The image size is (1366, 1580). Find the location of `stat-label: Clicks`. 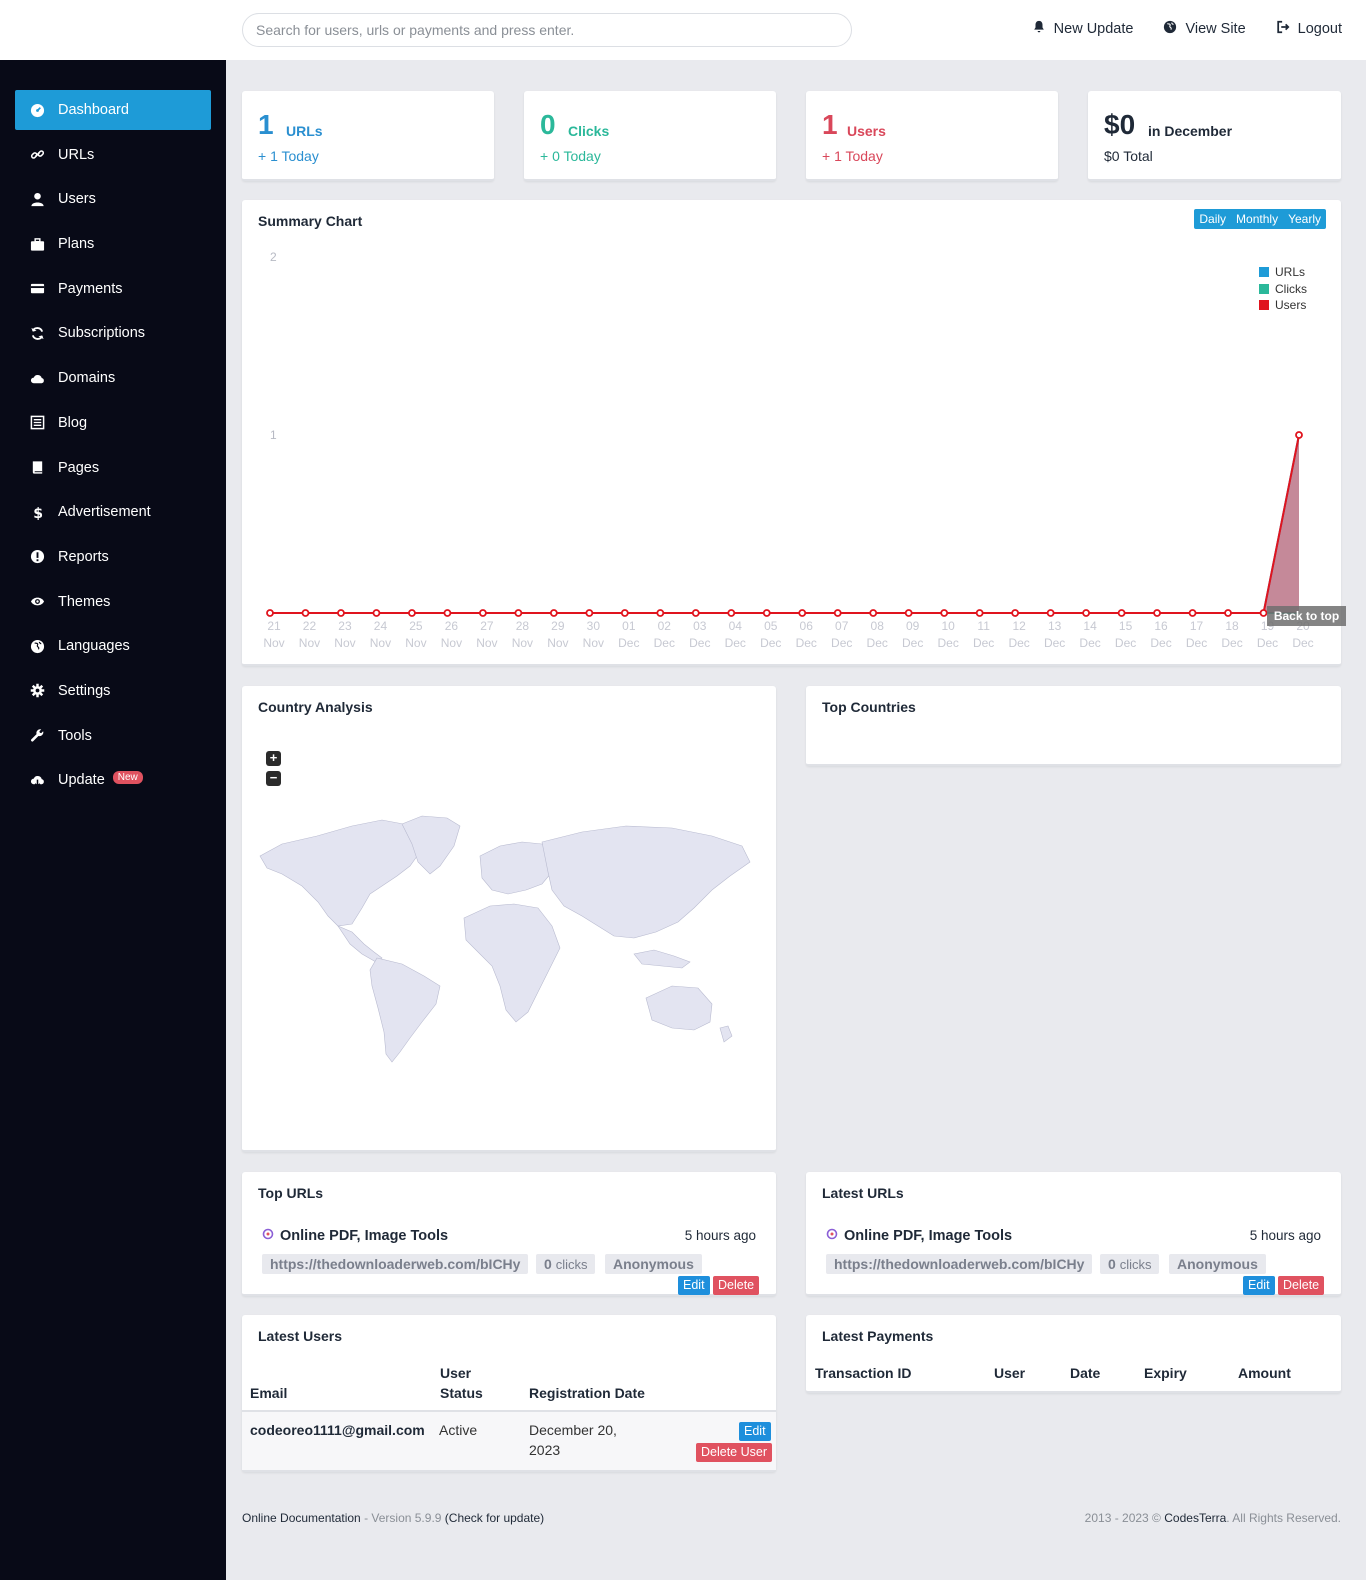

stat-label: Clicks is located at coordinates (589, 131).